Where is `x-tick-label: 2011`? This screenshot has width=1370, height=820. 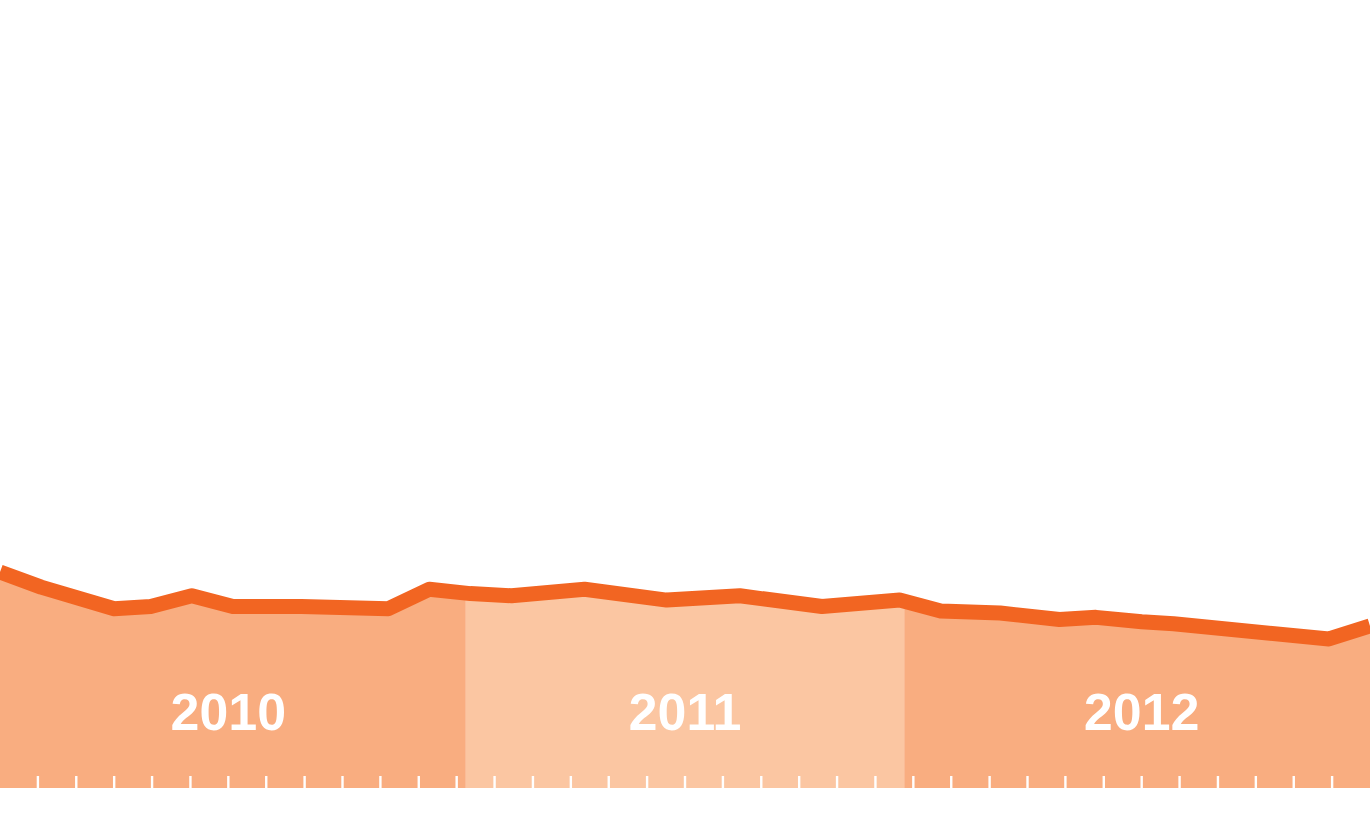 x-tick-label: 2011 is located at coordinates (685, 712).